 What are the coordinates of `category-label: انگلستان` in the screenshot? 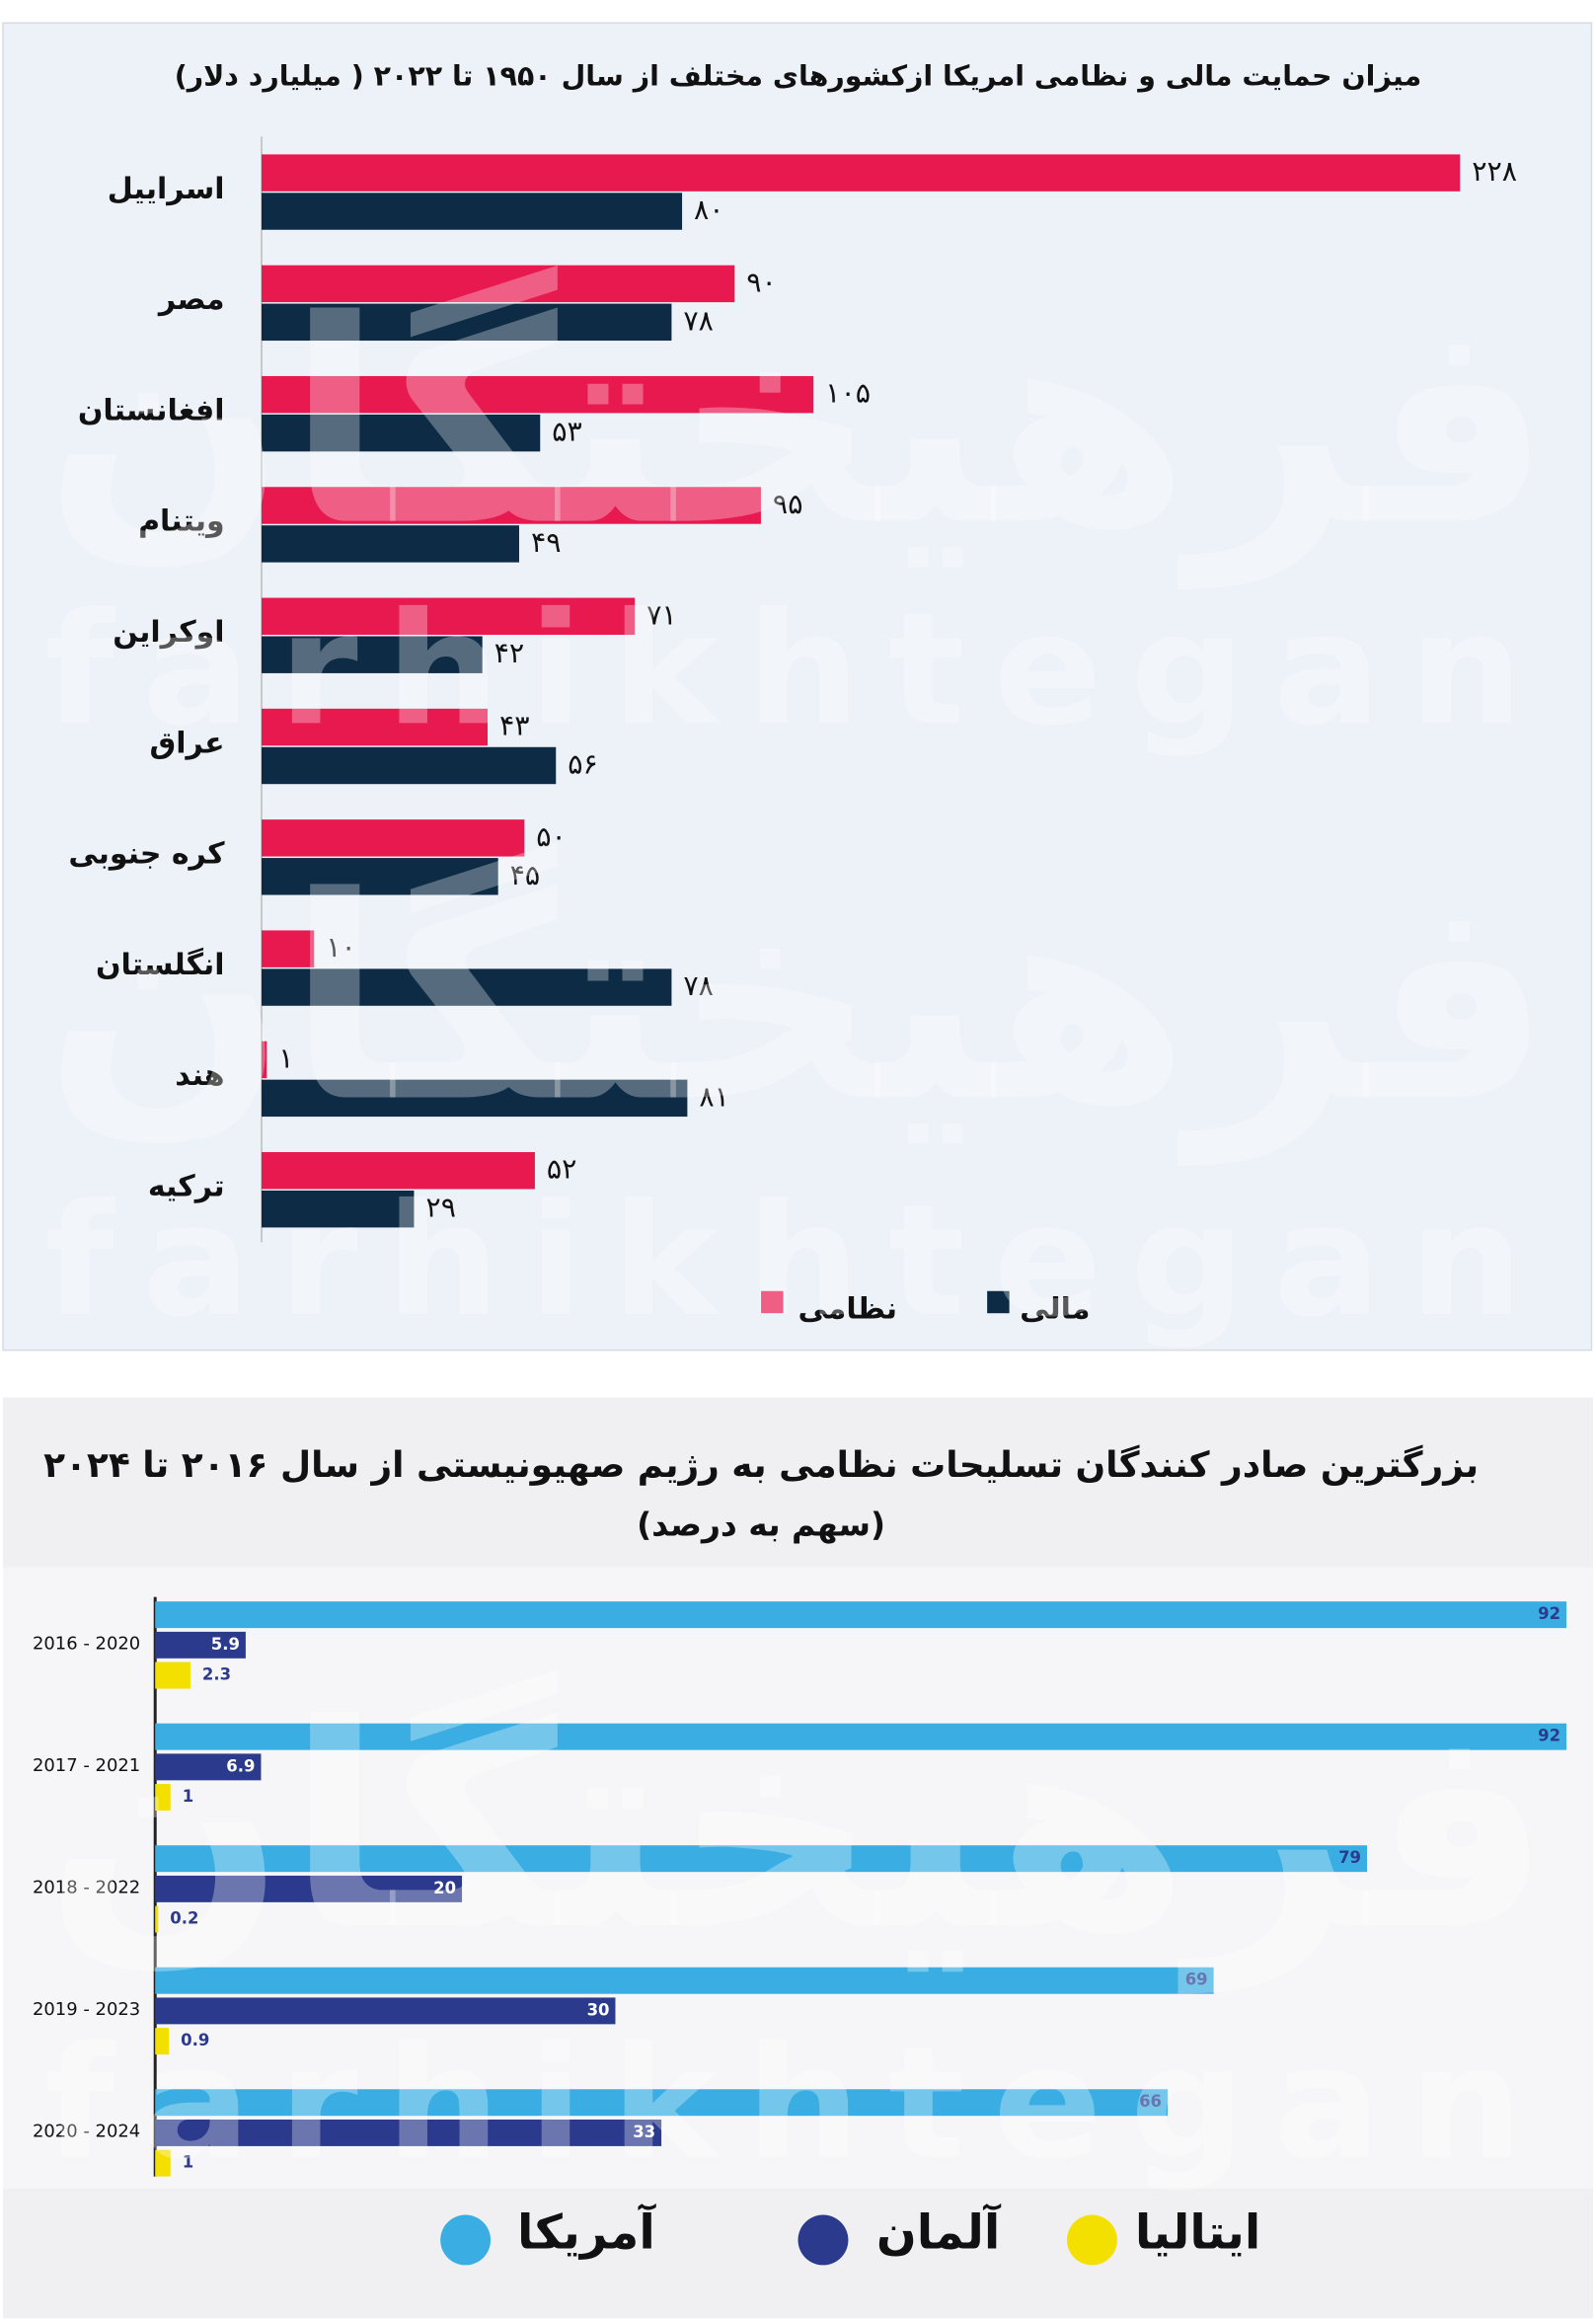 It's located at (160, 964).